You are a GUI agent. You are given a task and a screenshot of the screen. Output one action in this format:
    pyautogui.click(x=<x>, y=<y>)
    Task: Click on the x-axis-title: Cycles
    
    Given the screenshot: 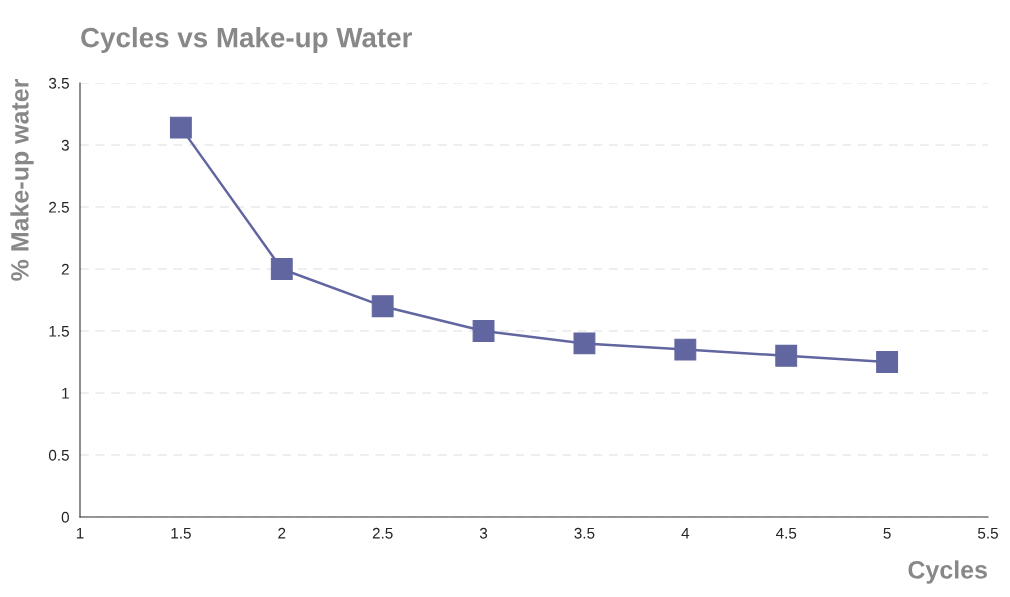 What is the action you would take?
    pyautogui.click(x=947, y=572)
    